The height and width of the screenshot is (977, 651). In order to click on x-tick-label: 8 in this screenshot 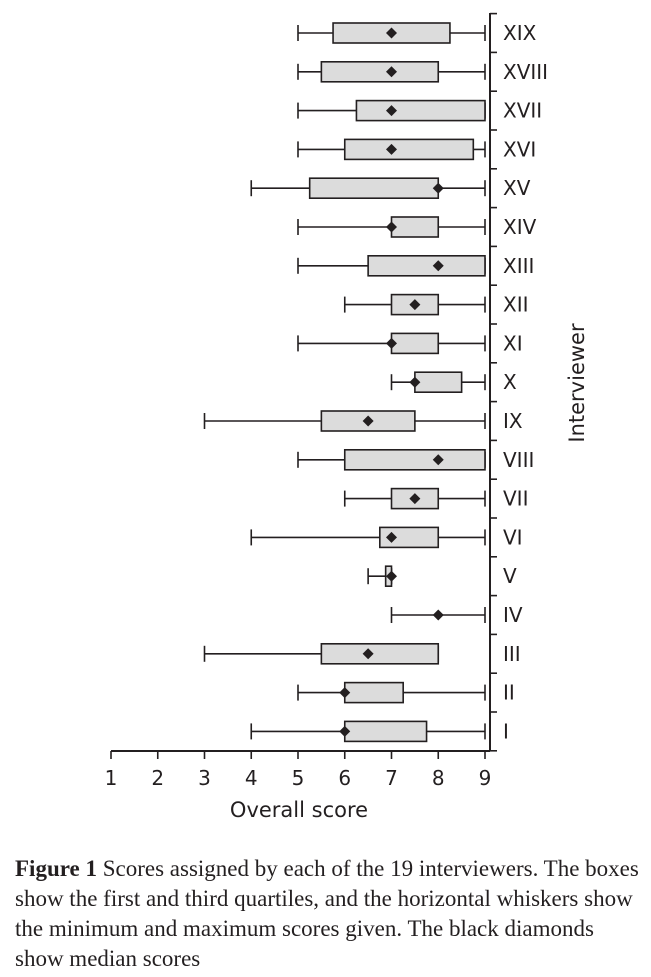, I will do `click(438, 778)`.